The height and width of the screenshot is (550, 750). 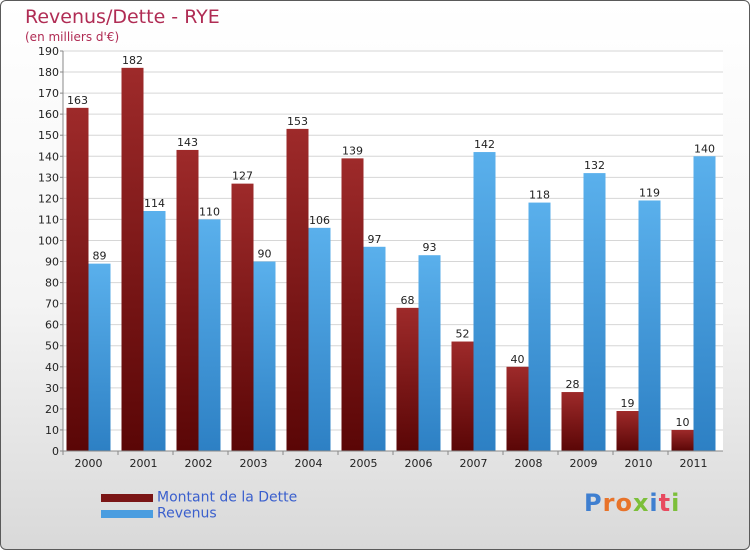 What do you see at coordinates (430, 247) in the screenshot?
I see `data-label-revenus: 93` at bounding box center [430, 247].